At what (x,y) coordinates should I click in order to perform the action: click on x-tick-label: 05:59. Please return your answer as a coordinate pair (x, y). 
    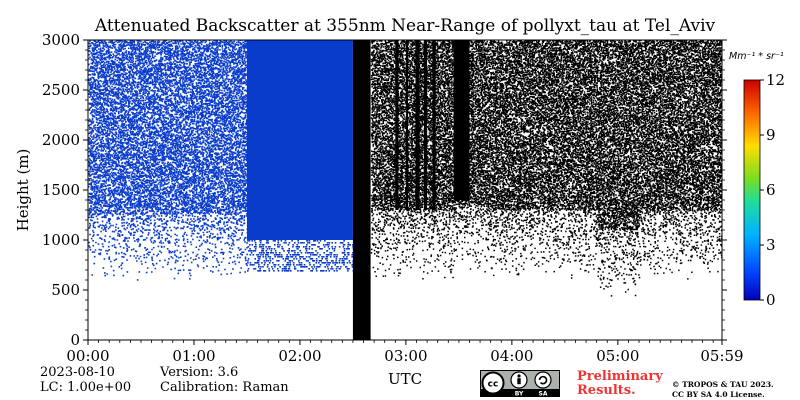
    Looking at the image, I should click on (721, 356).